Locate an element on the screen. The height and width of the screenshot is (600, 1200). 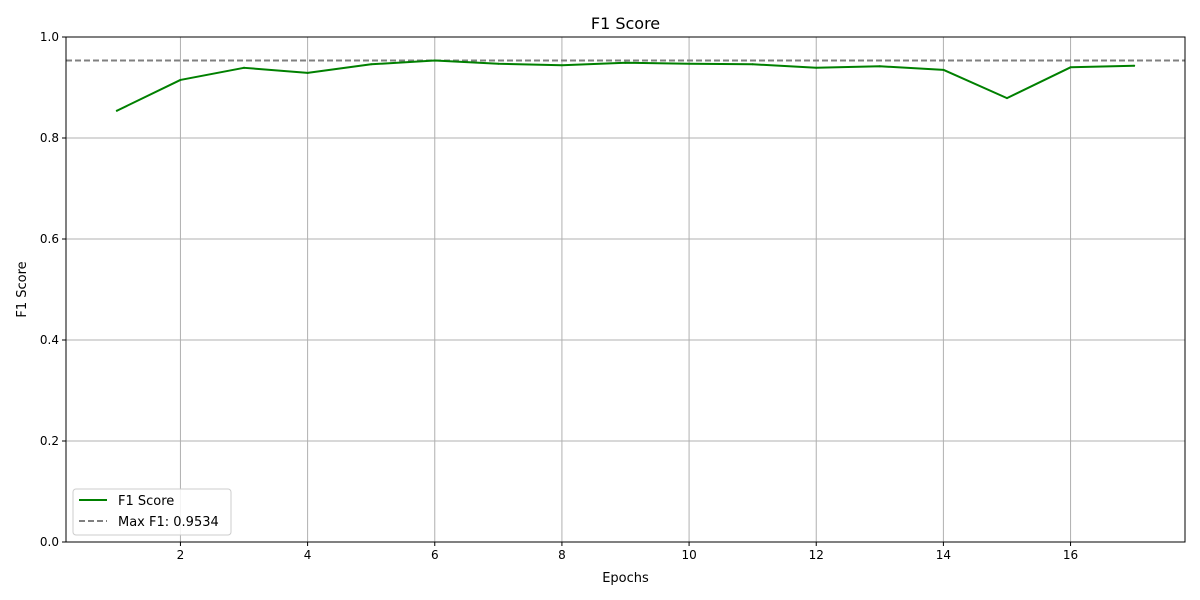
x-tick-label: 14 is located at coordinates (943, 555).